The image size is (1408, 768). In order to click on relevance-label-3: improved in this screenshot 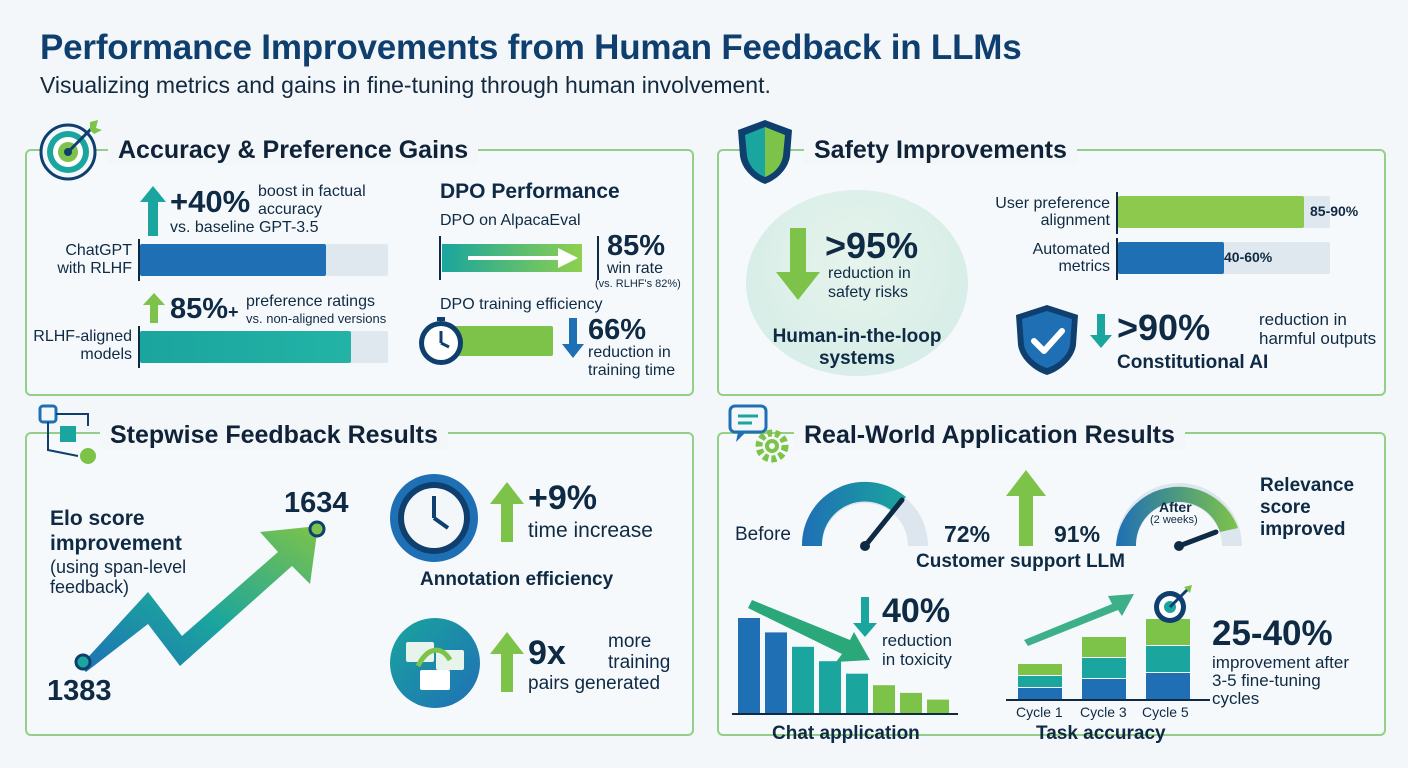, I will do `click(1303, 529)`.